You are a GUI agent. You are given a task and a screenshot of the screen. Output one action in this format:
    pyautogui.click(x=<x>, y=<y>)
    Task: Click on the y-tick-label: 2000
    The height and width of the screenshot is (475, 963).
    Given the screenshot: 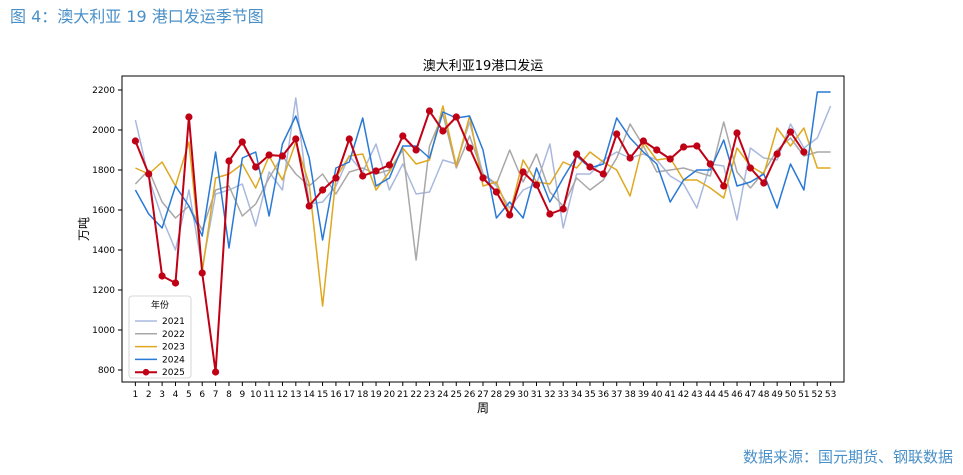 What is the action you would take?
    pyautogui.click(x=103, y=131)
    